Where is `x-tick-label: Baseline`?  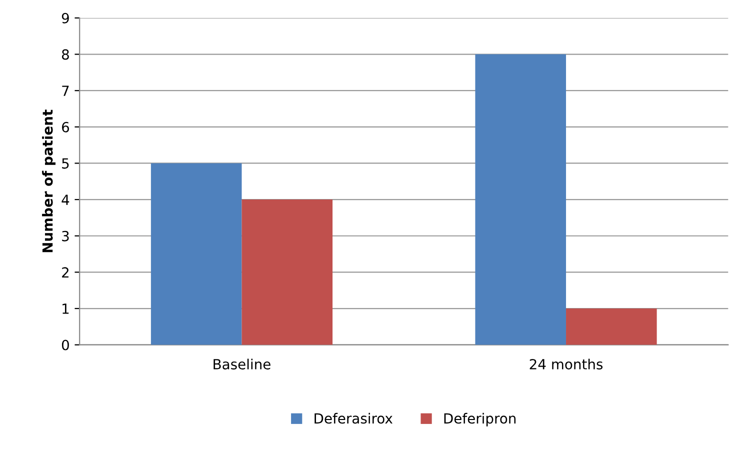
x-tick-label: Baseline is located at coordinates (242, 364).